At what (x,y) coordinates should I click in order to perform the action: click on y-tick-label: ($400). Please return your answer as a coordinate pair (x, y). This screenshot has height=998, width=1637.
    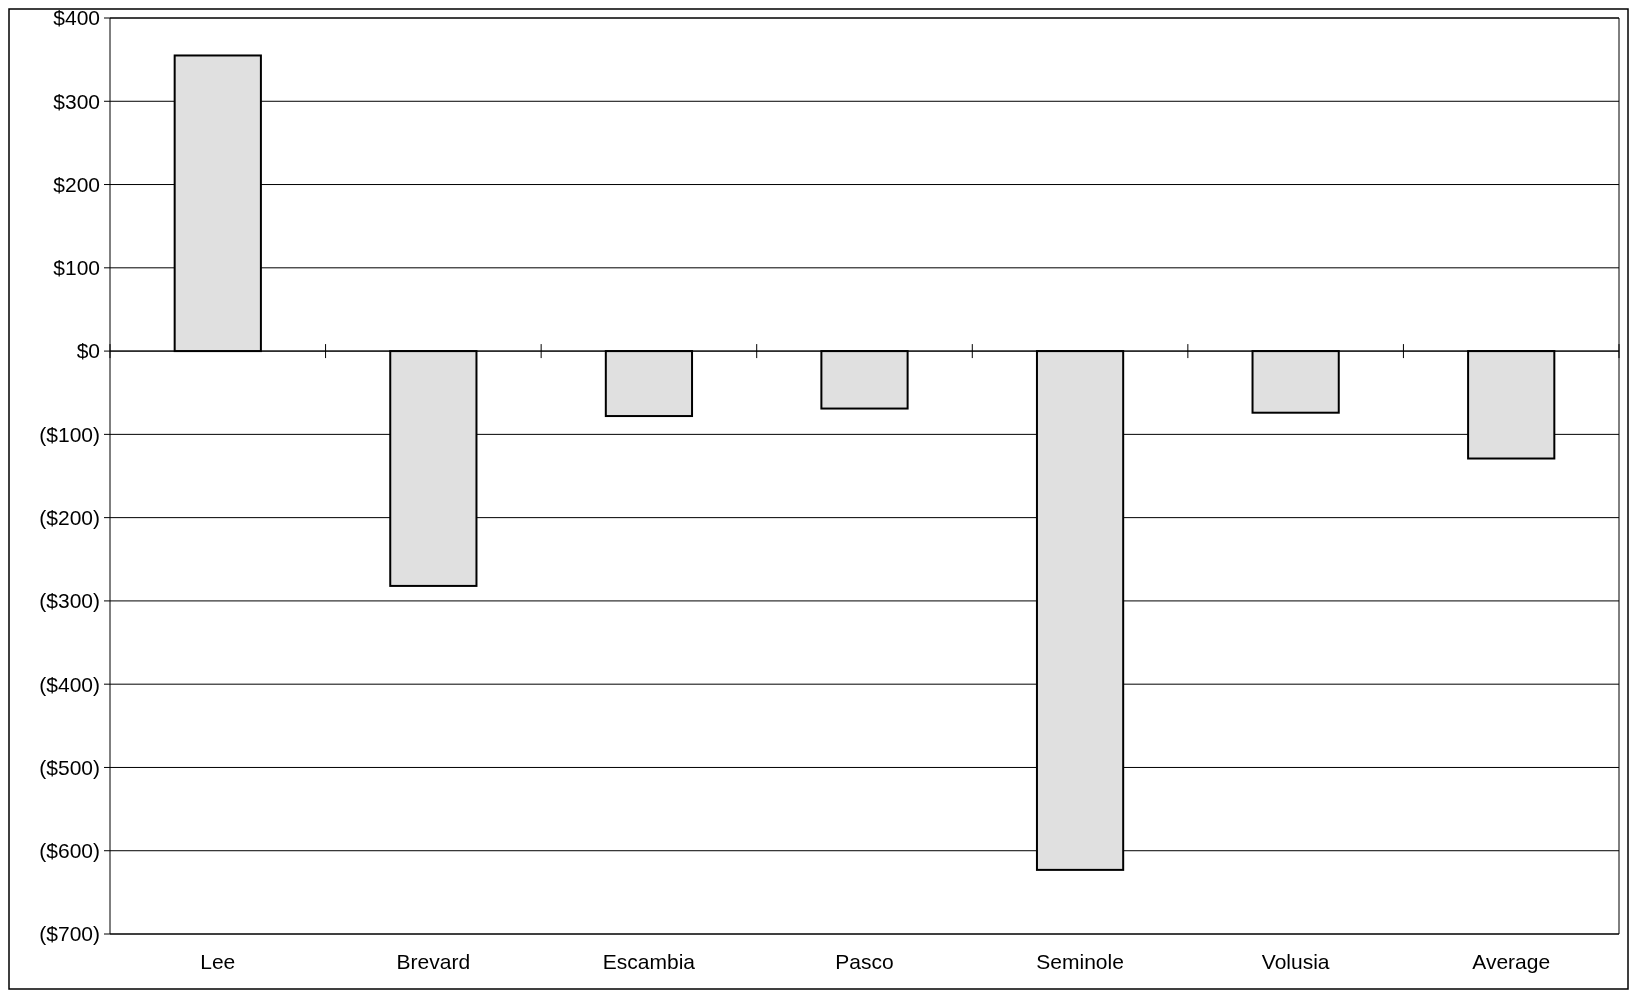
    Looking at the image, I should click on (69, 684).